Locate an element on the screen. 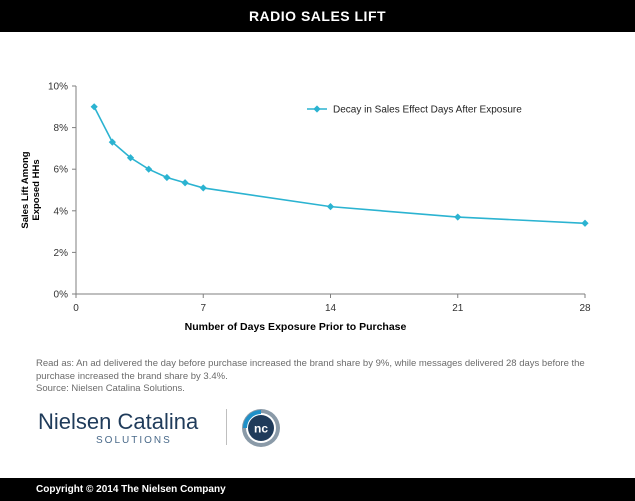 The height and width of the screenshot is (501, 635). page-title: RADIO SALES LIFT is located at coordinates (317, 16).